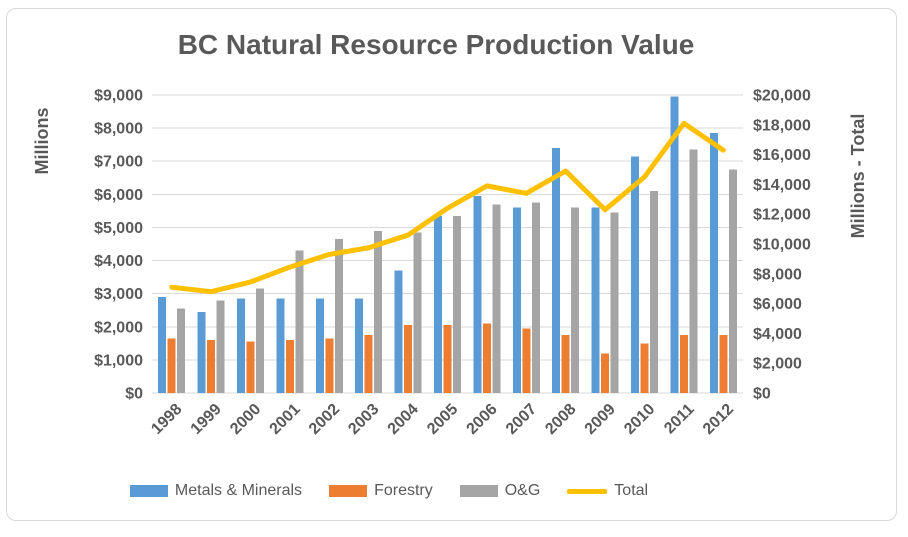  Describe the element at coordinates (631, 490) in the screenshot. I see `legend-label: Total` at that location.